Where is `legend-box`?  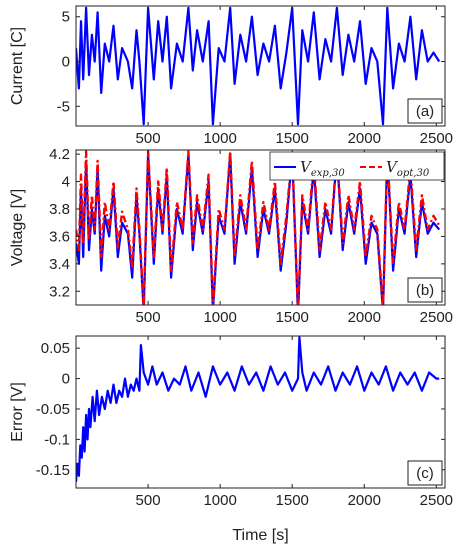 legend-box is located at coordinates (357, 166).